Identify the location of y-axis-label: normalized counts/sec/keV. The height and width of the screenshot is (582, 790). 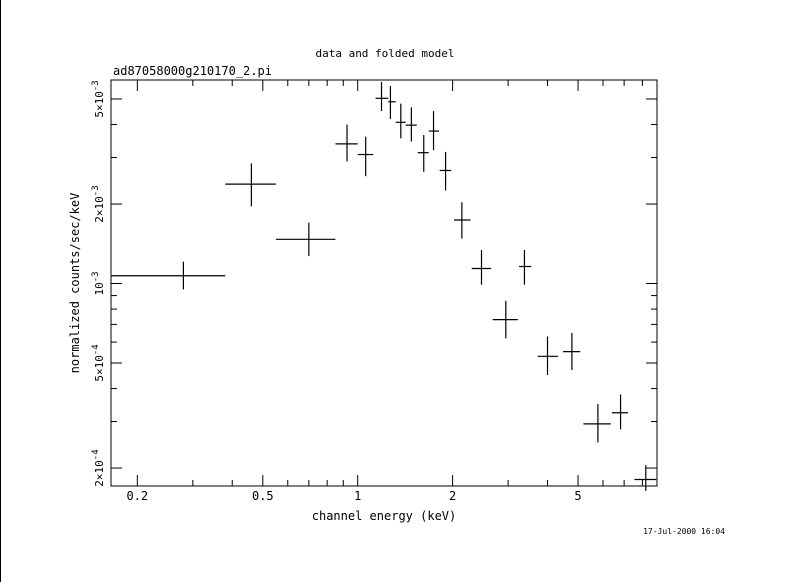
(75, 283).